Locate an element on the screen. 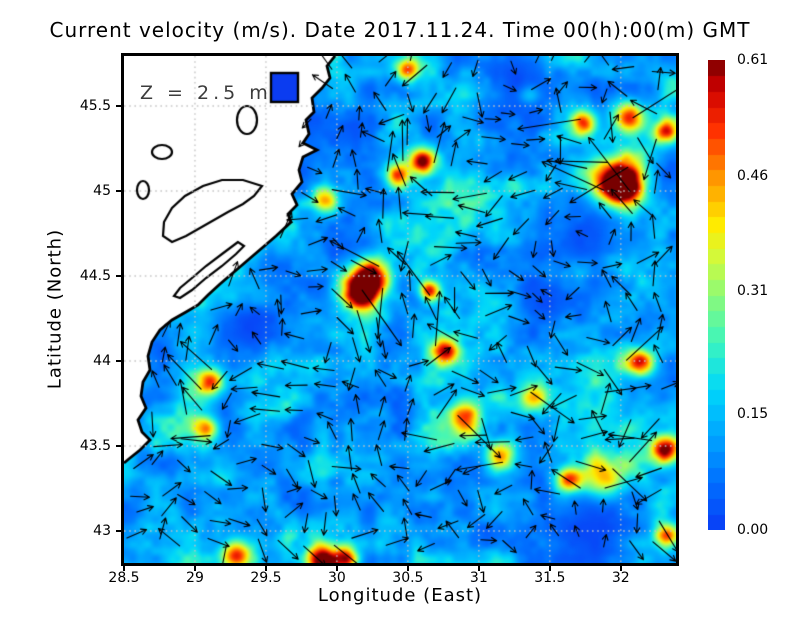 The height and width of the screenshot is (618, 800). y-tick-label: 45.5 is located at coordinates (95, 105).